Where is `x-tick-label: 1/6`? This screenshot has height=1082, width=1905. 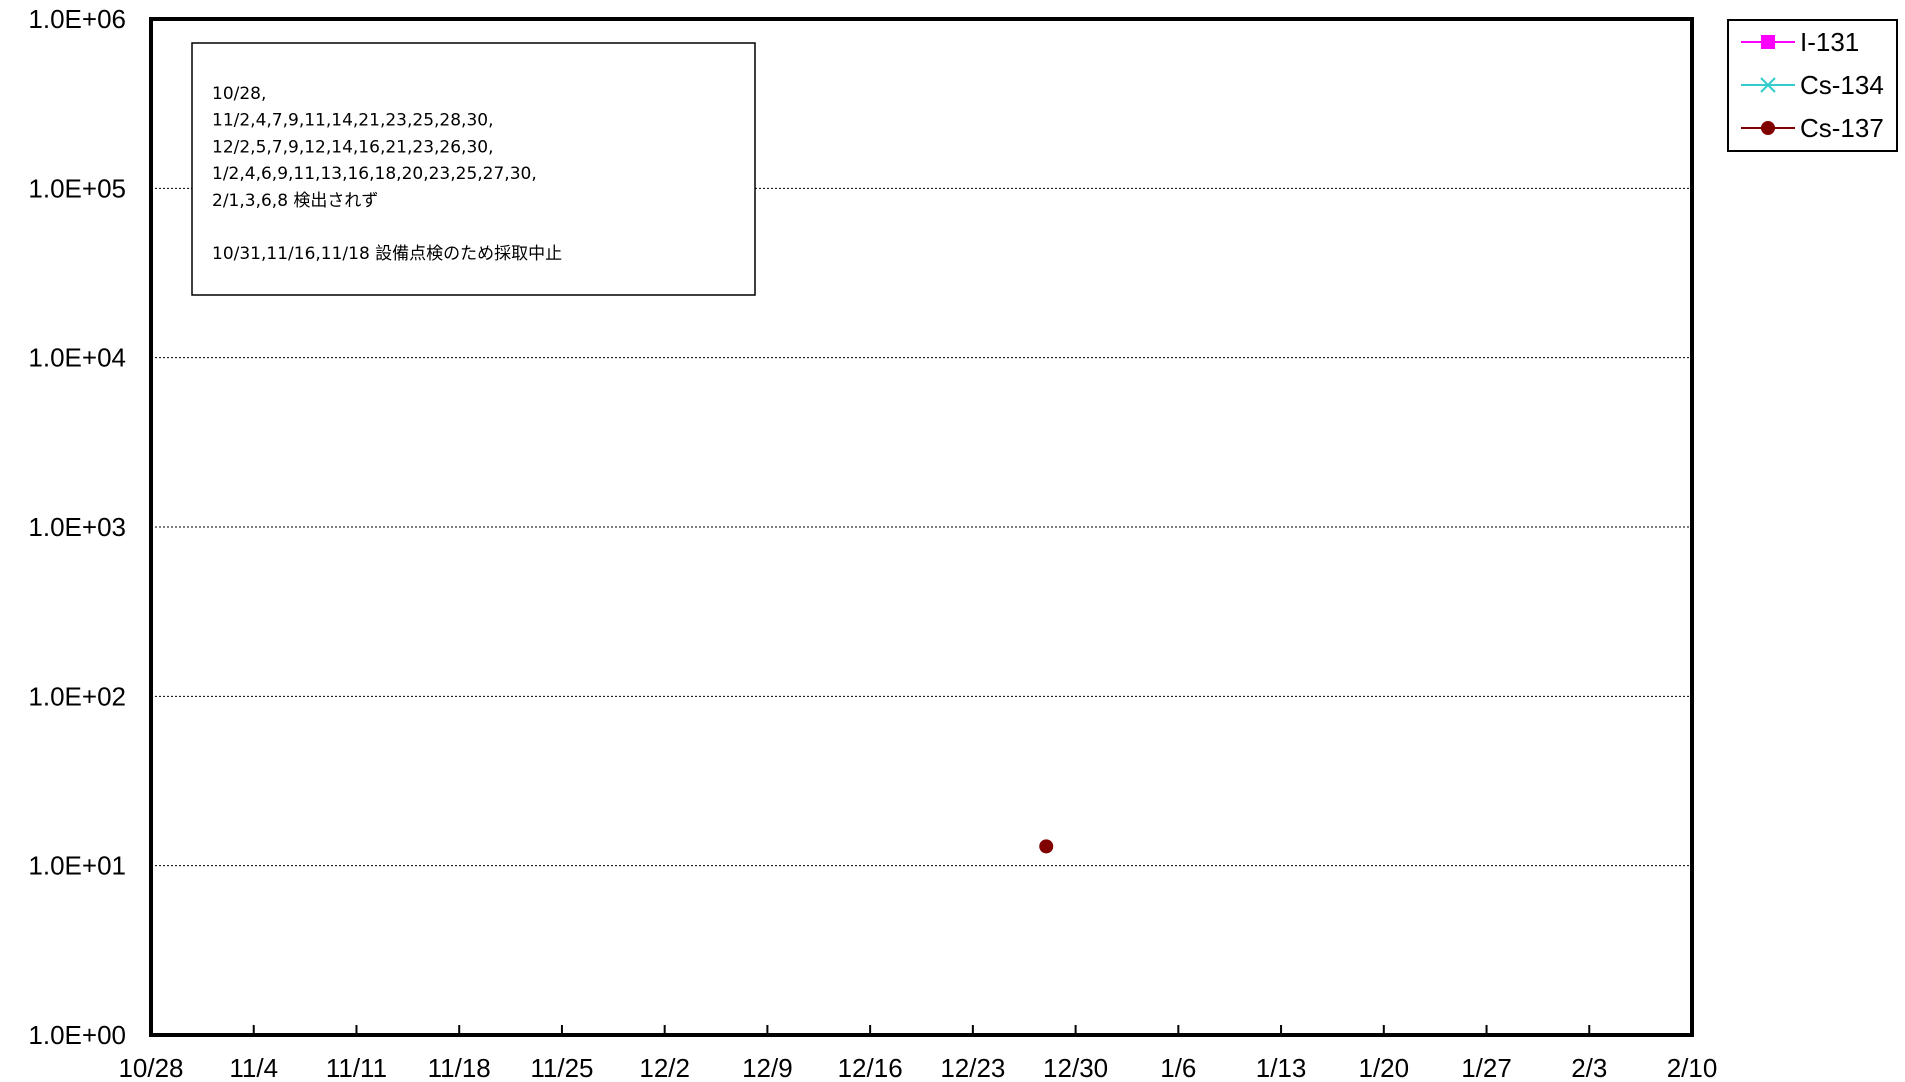 x-tick-label: 1/6 is located at coordinates (1178, 1067).